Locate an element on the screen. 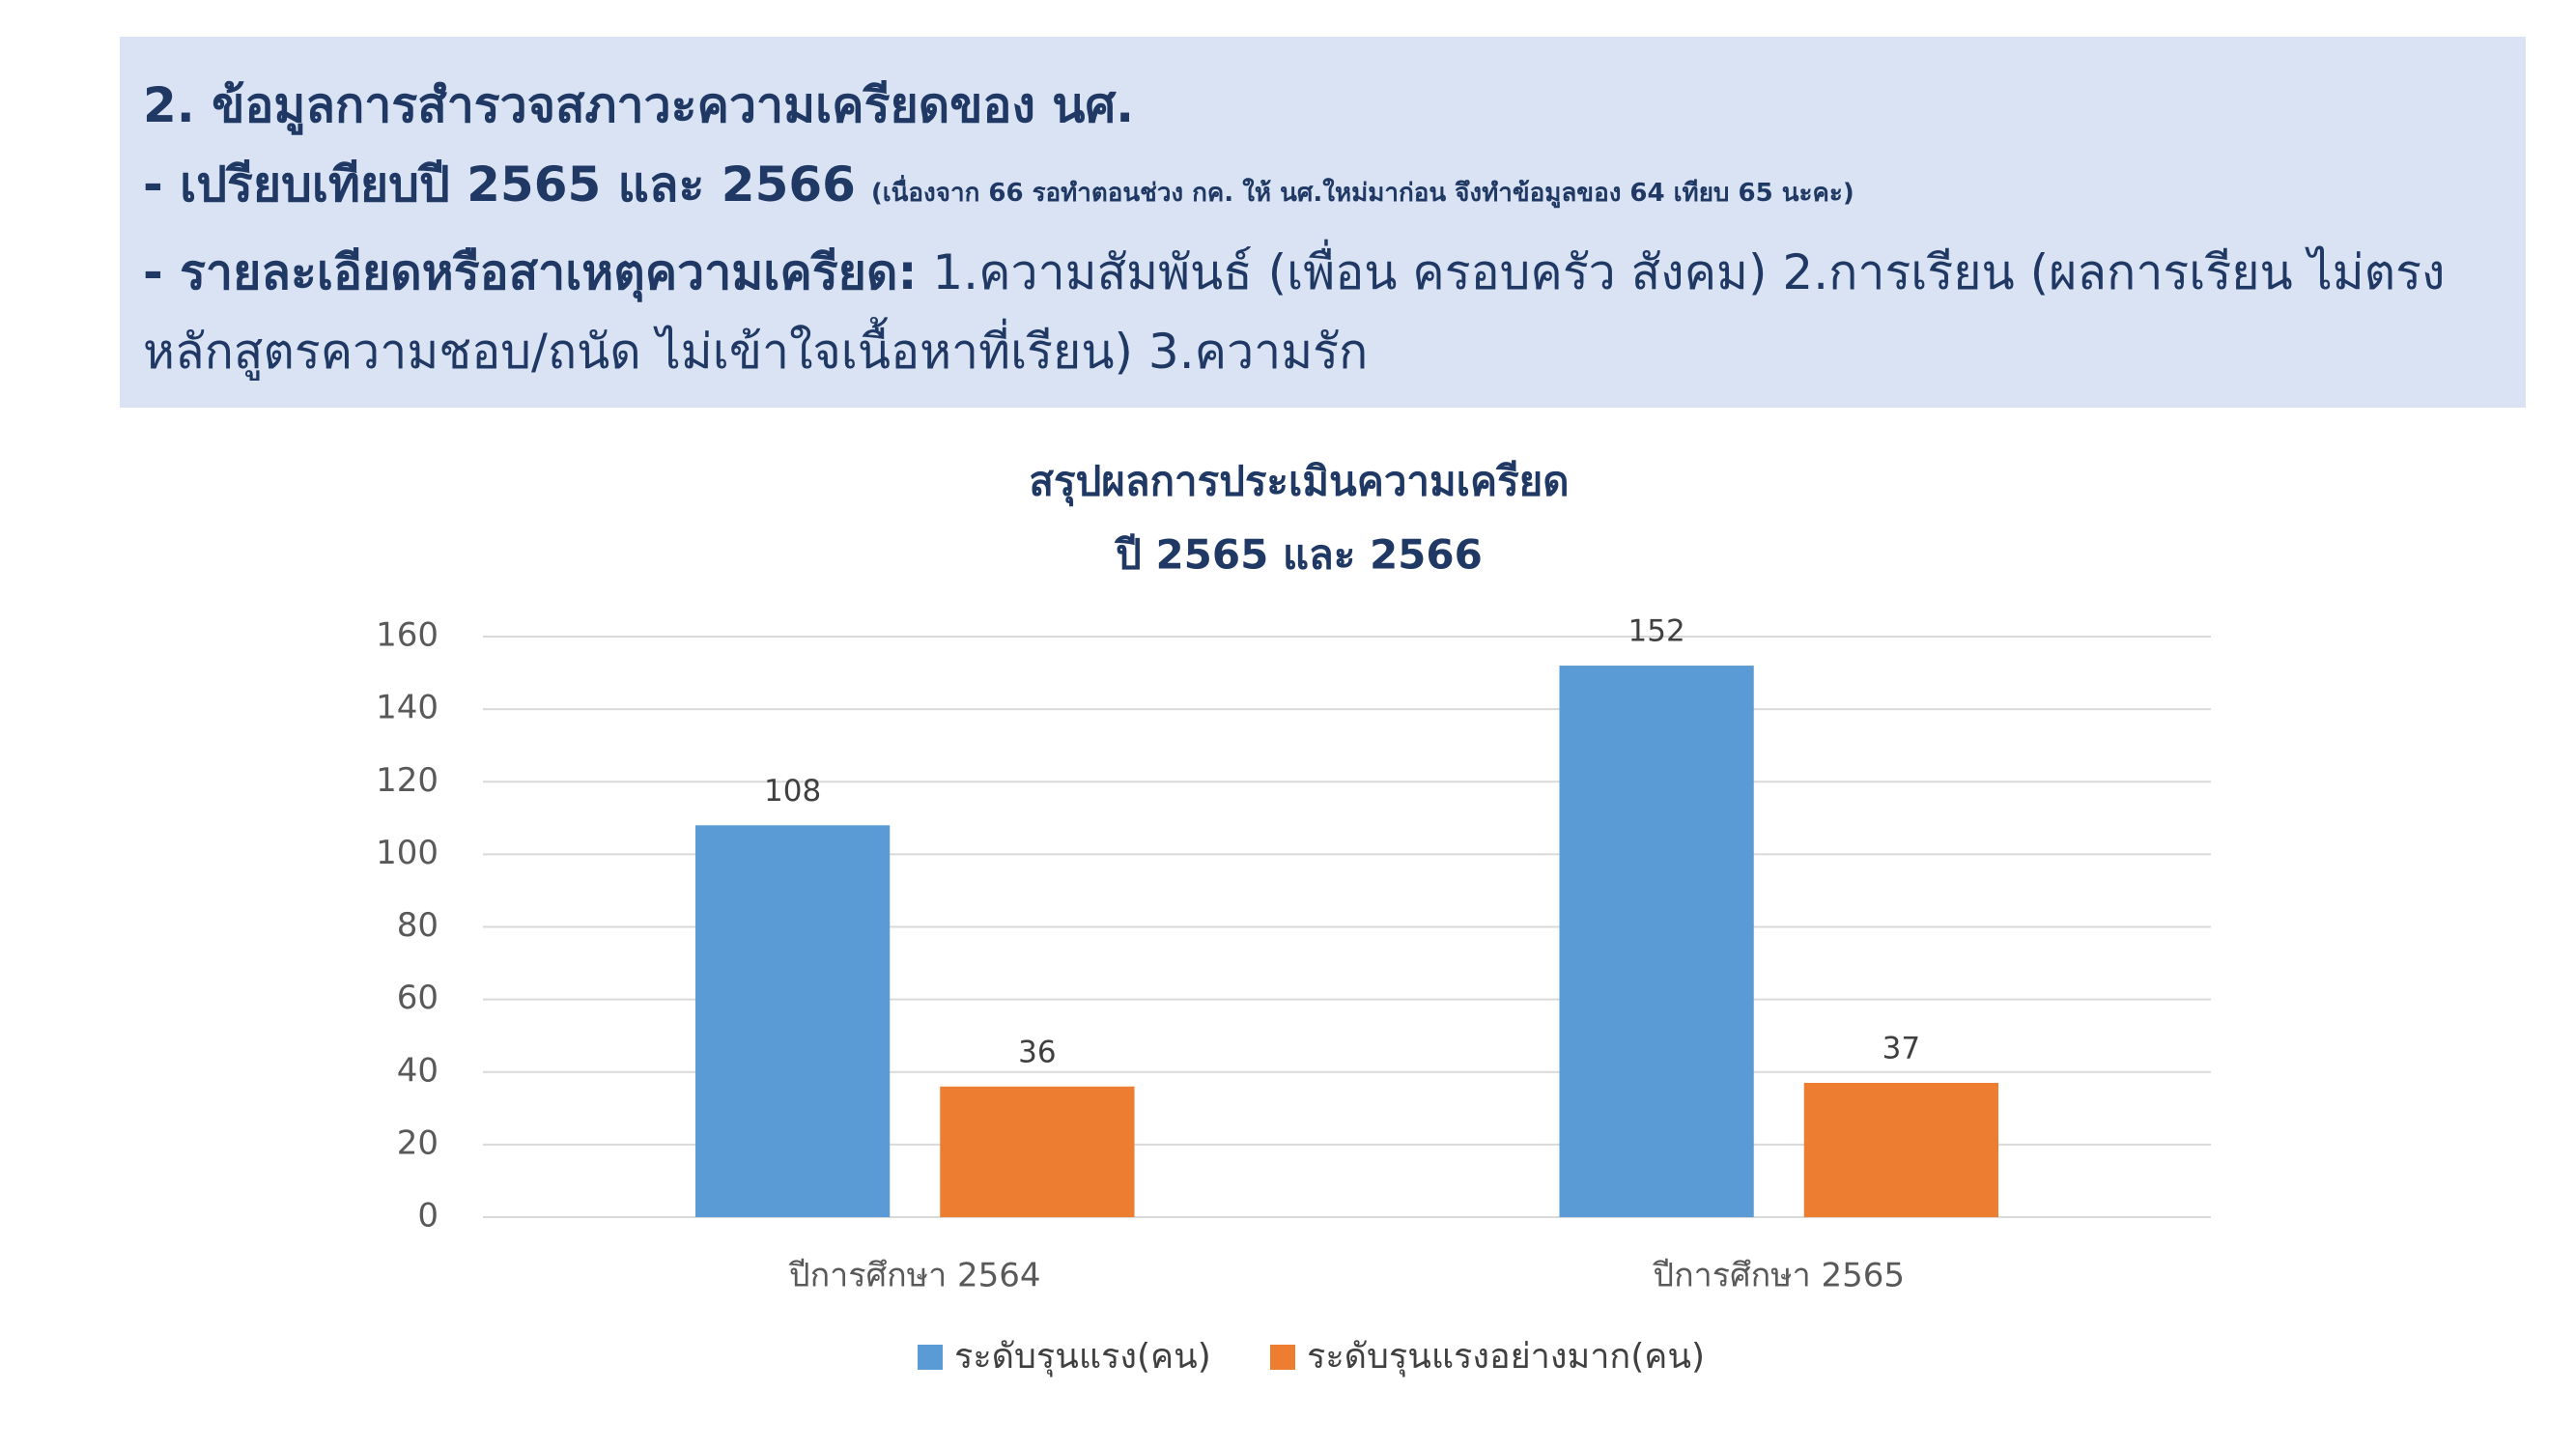 This screenshot has height=1449, width=2576. legend-label: ระดับรุนแรงอย่างมาก(คน) is located at coordinates (1506, 1357).